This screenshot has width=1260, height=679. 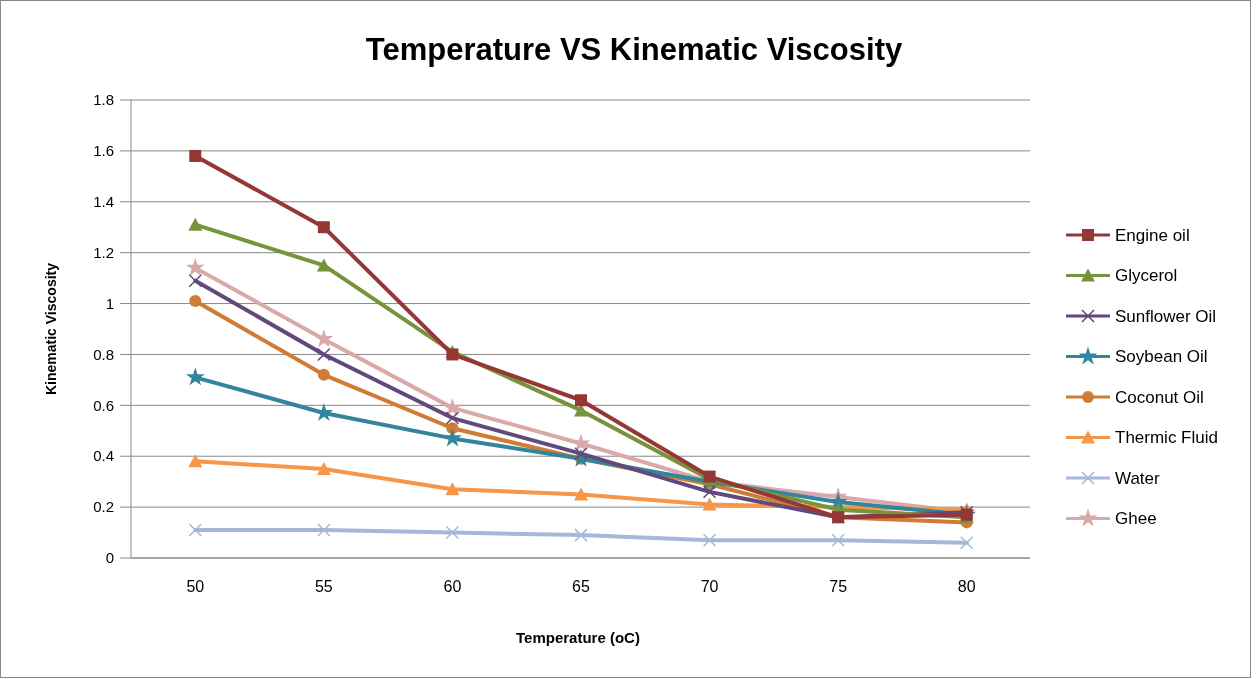 What do you see at coordinates (1159, 397) in the screenshot?
I see `legend-label: Coconut Oil` at bounding box center [1159, 397].